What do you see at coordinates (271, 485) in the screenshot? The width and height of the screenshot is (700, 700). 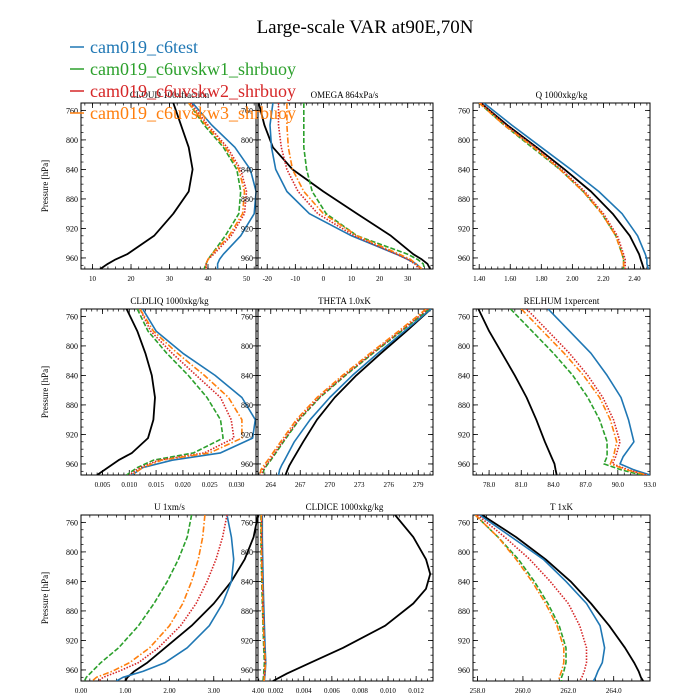 I see `x-tick-label: 264` at bounding box center [271, 485].